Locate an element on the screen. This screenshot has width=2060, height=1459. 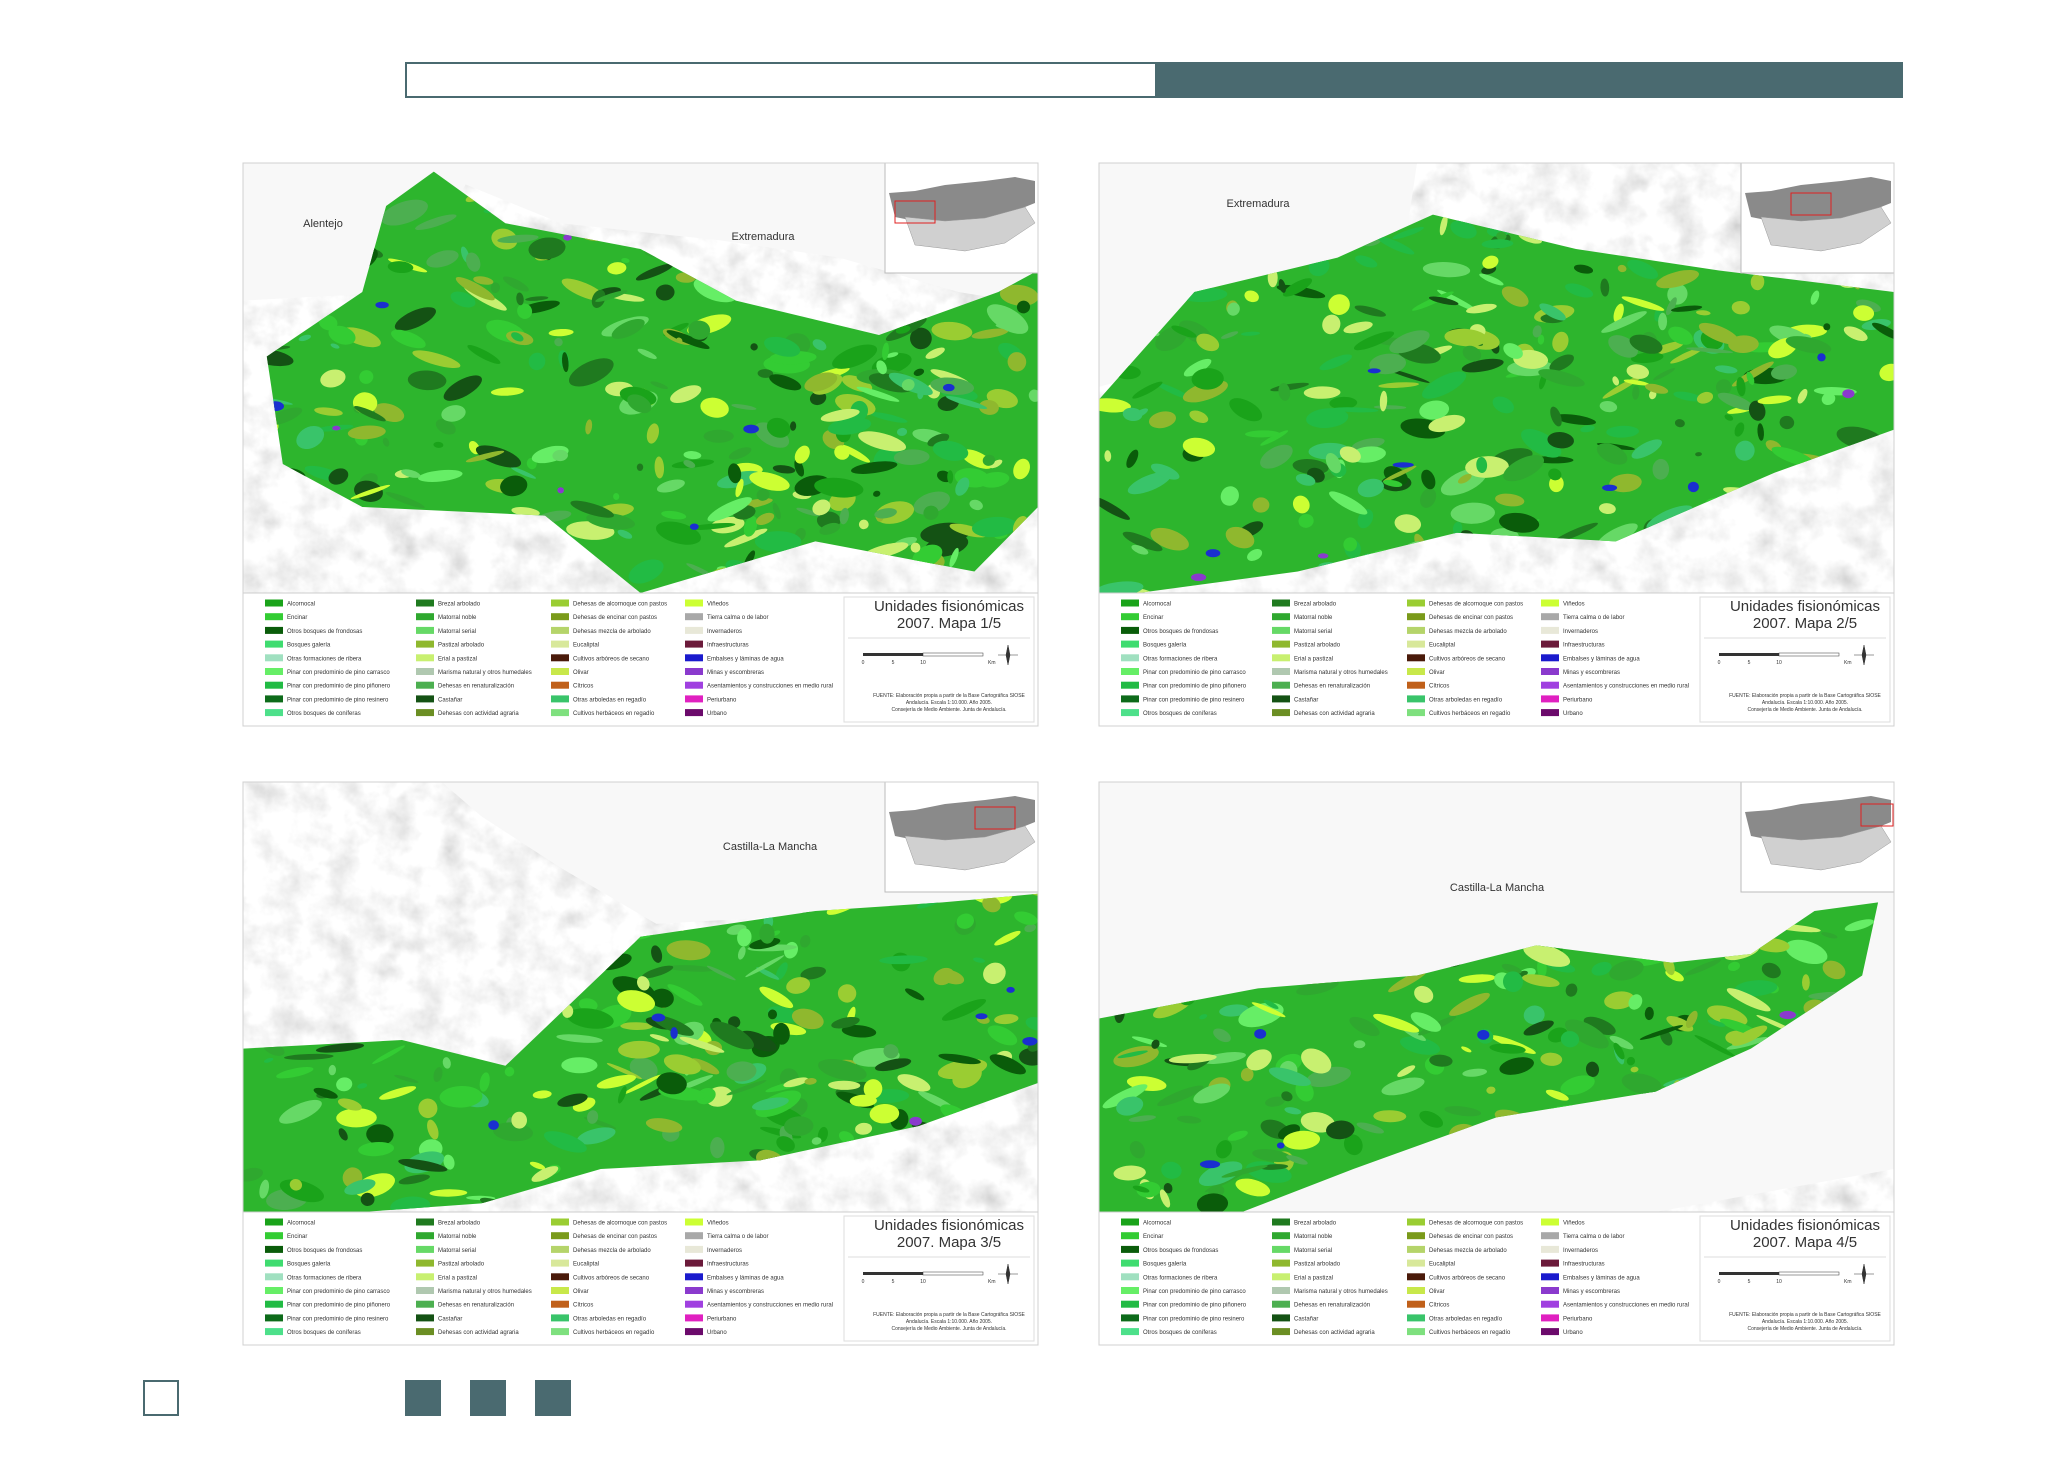
land-cover-patches is located at coordinates (652, 382).